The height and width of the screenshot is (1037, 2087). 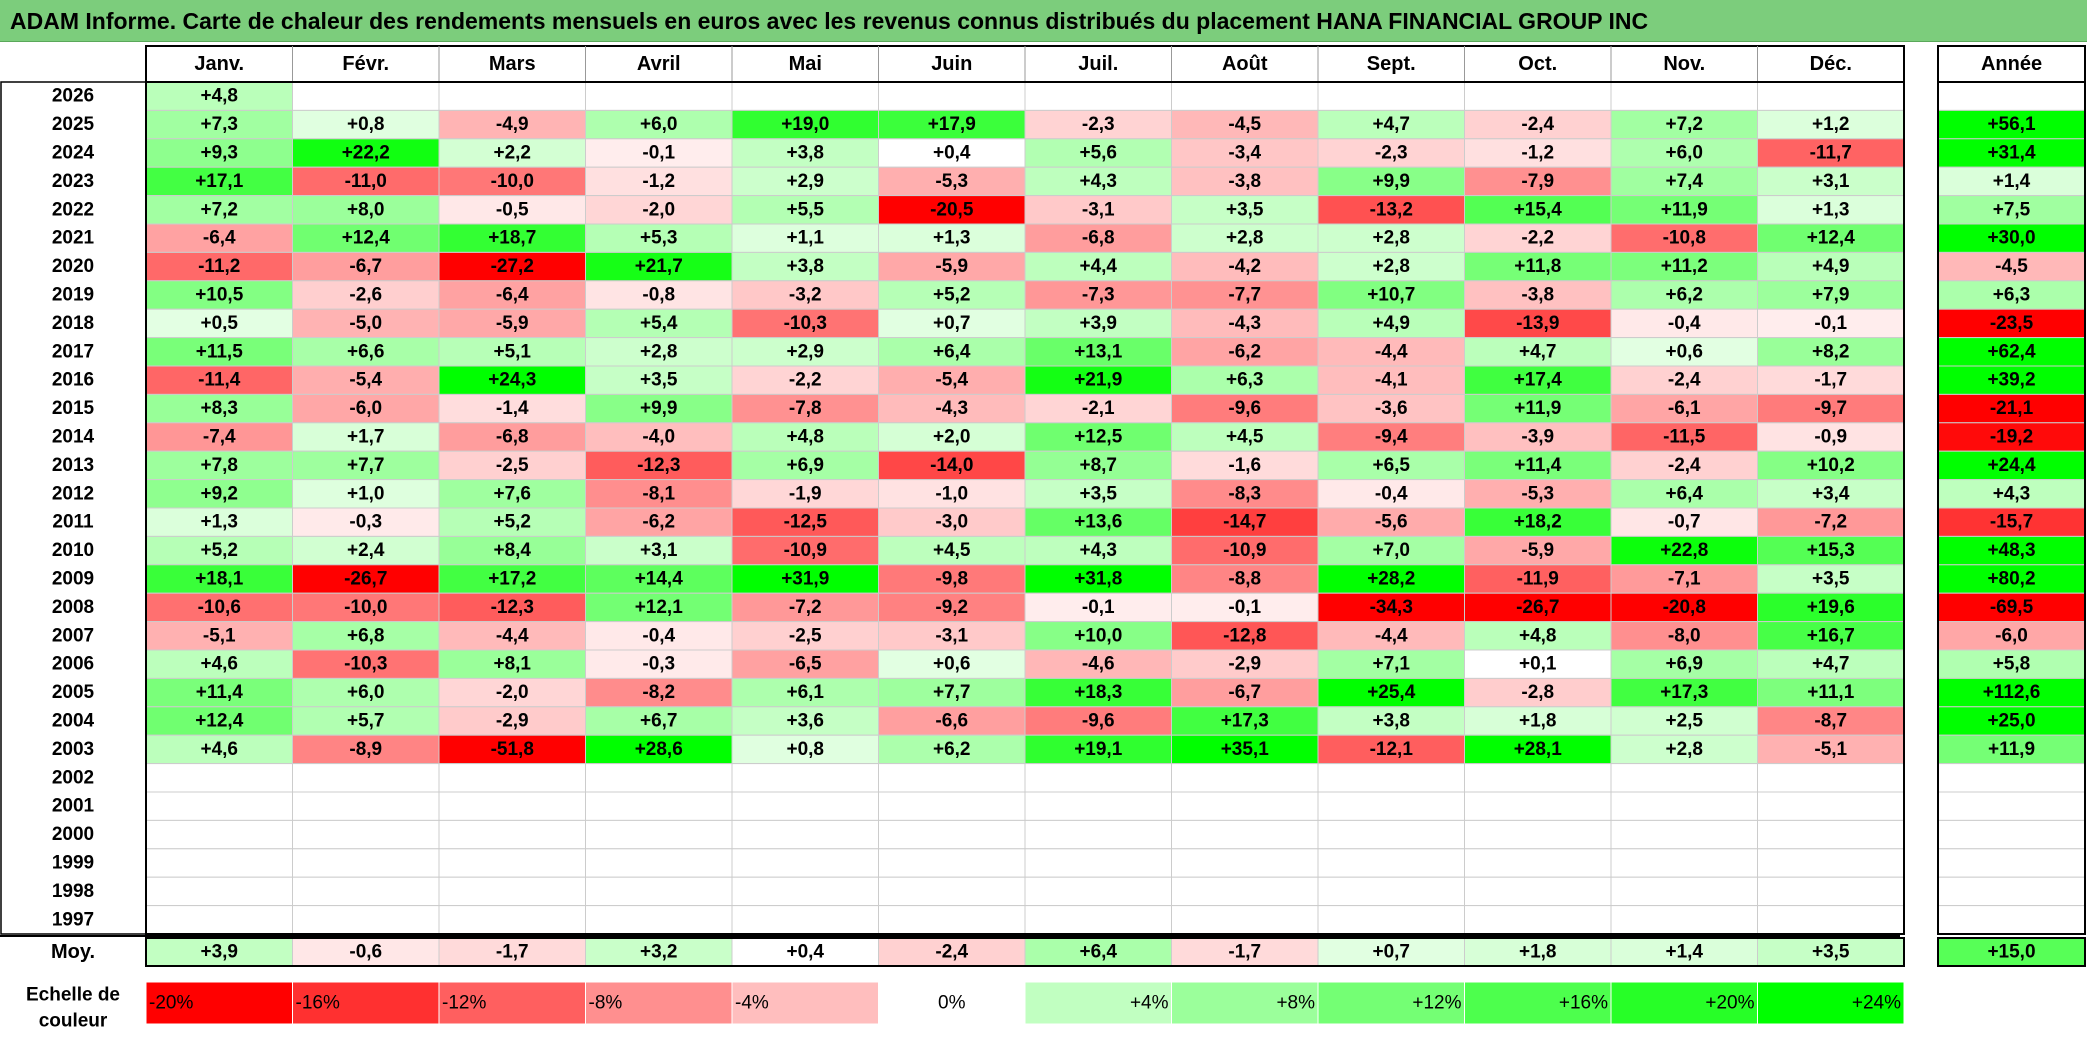 I want to click on cell-value: -4,3, so click(x=951, y=408).